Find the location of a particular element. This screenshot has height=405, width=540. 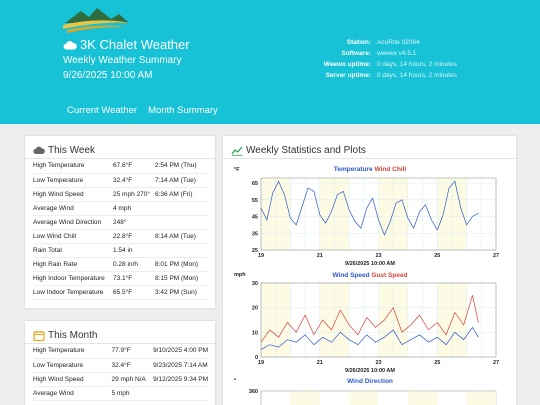

y-tick-label: 35 is located at coordinates (255, 234).